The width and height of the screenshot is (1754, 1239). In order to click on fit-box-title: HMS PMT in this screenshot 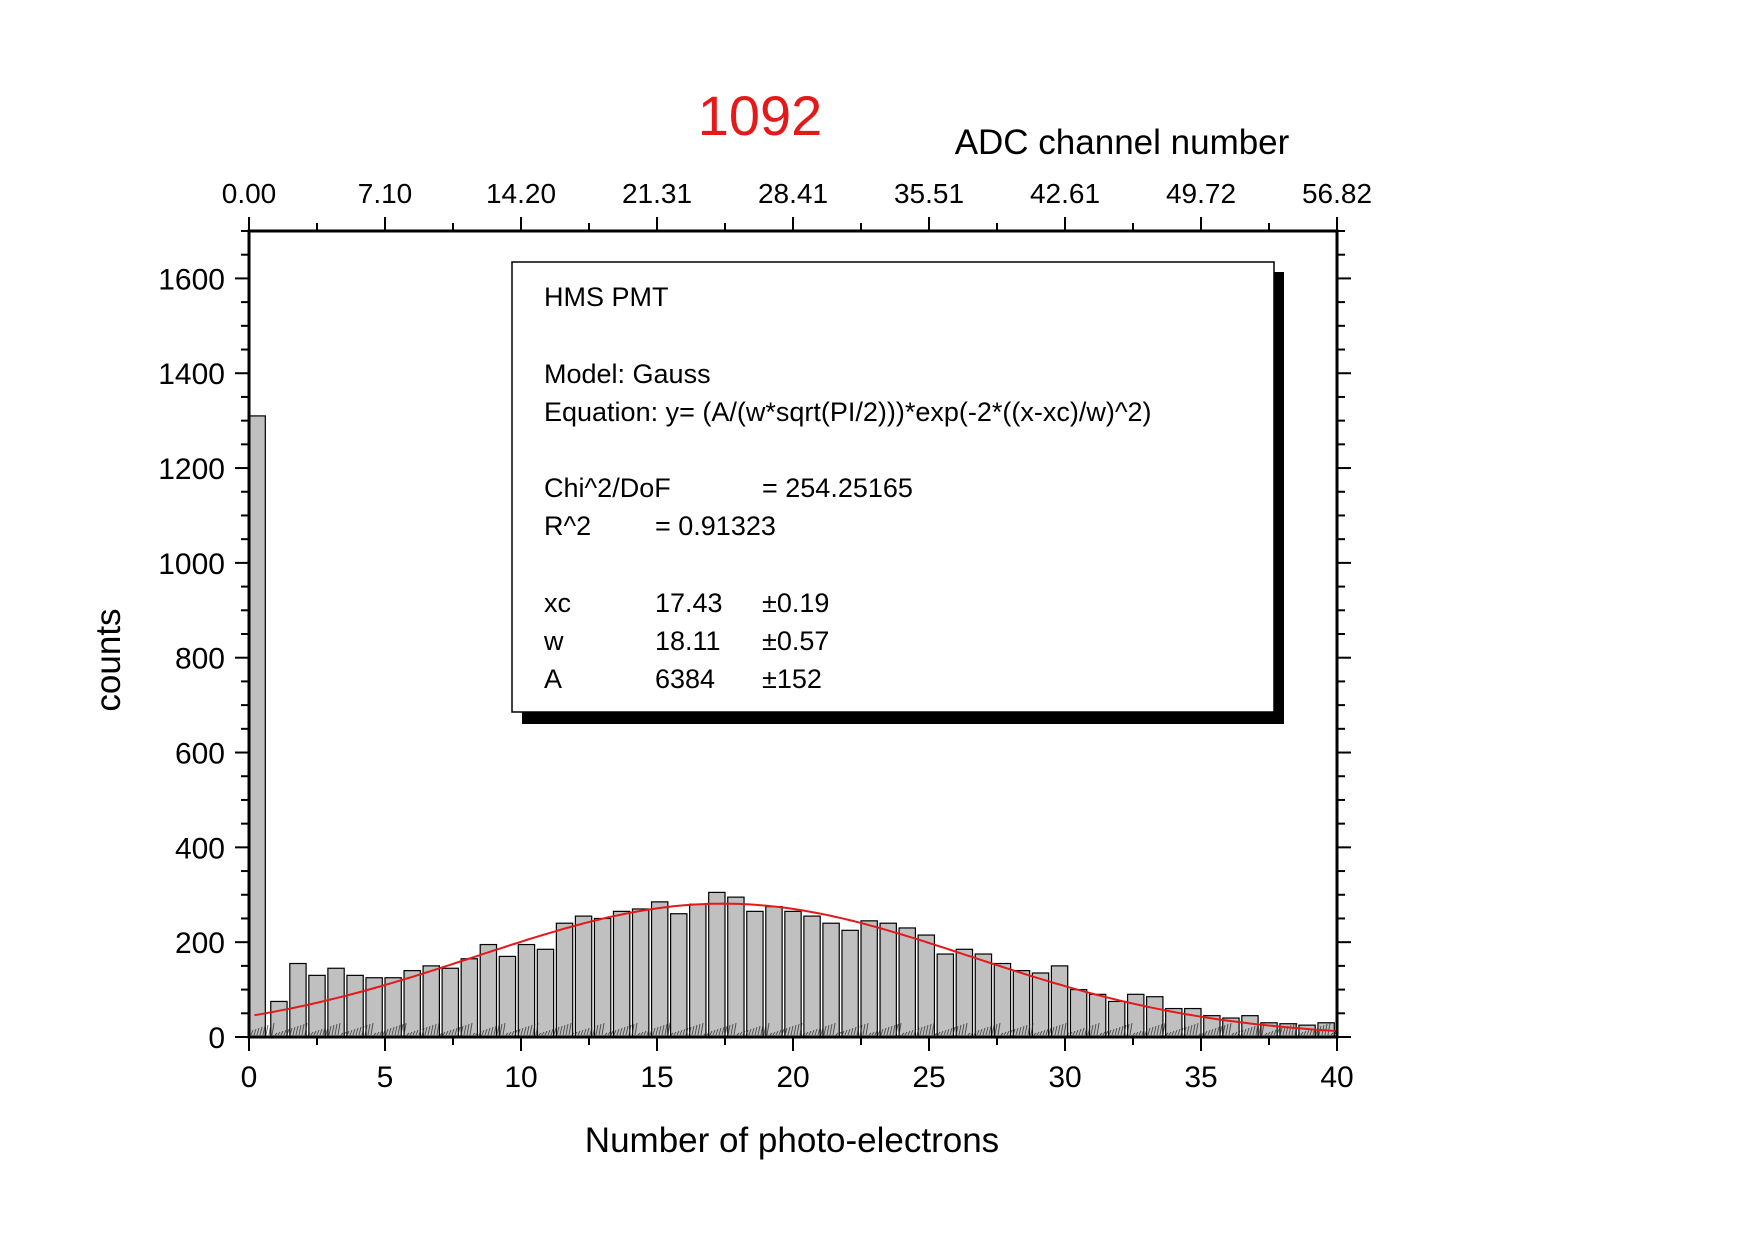, I will do `click(606, 297)`.